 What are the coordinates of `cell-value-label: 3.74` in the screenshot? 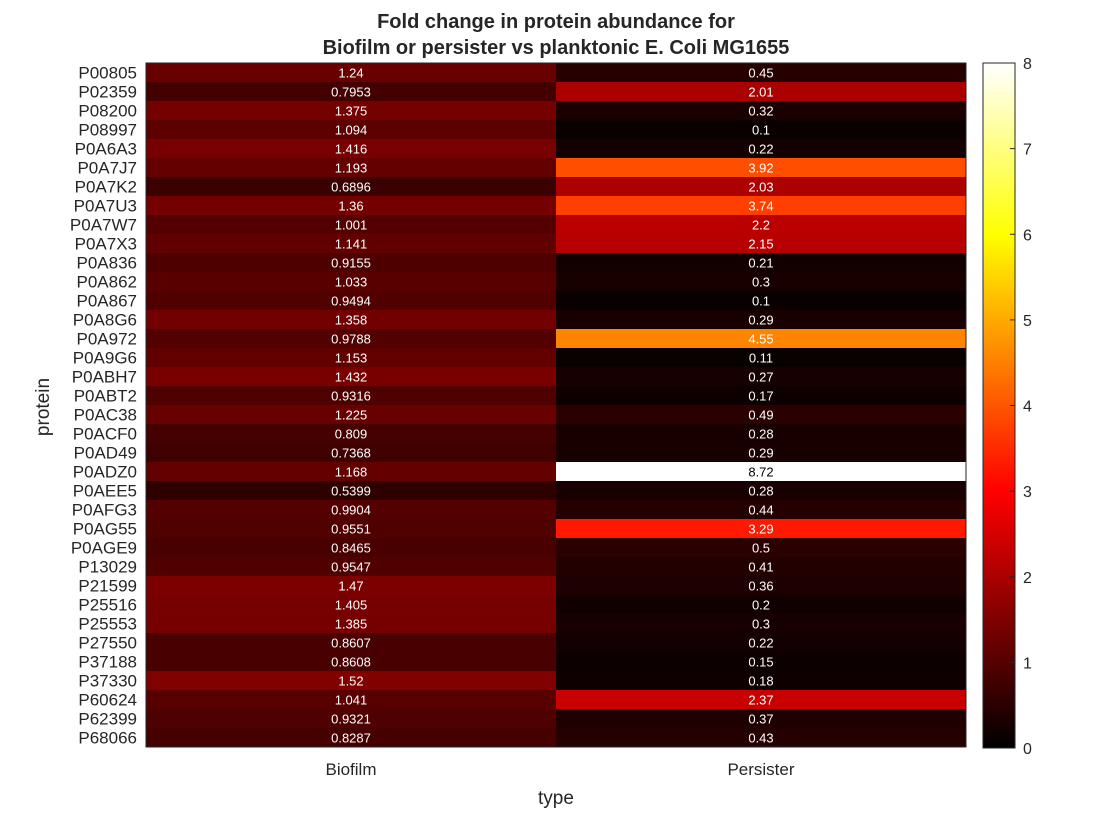 It's located at (760, 206).